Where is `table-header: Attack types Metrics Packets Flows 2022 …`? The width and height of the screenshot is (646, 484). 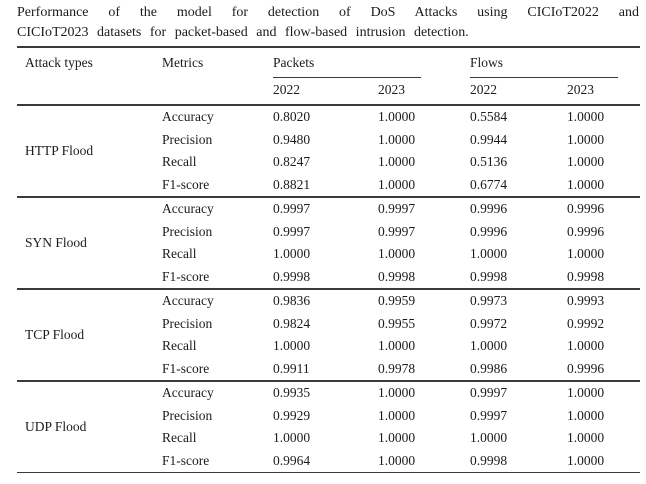
table-header: Attack types Metrics Packets Flows 2022 … is located at coordinates (328, 76).